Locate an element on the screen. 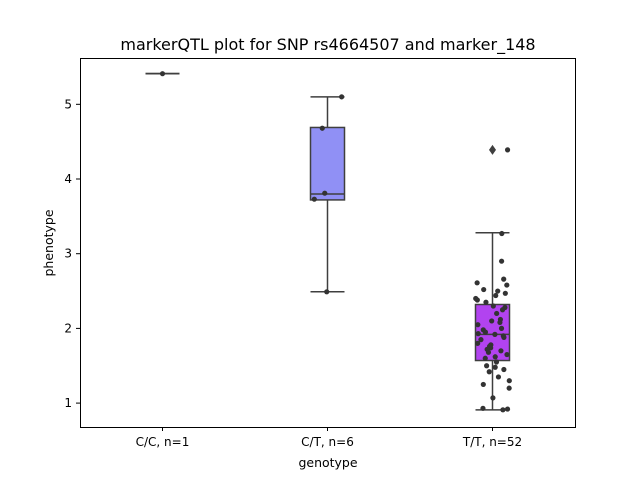  y-tick-label: 1 is located at coordinates (68, 403).